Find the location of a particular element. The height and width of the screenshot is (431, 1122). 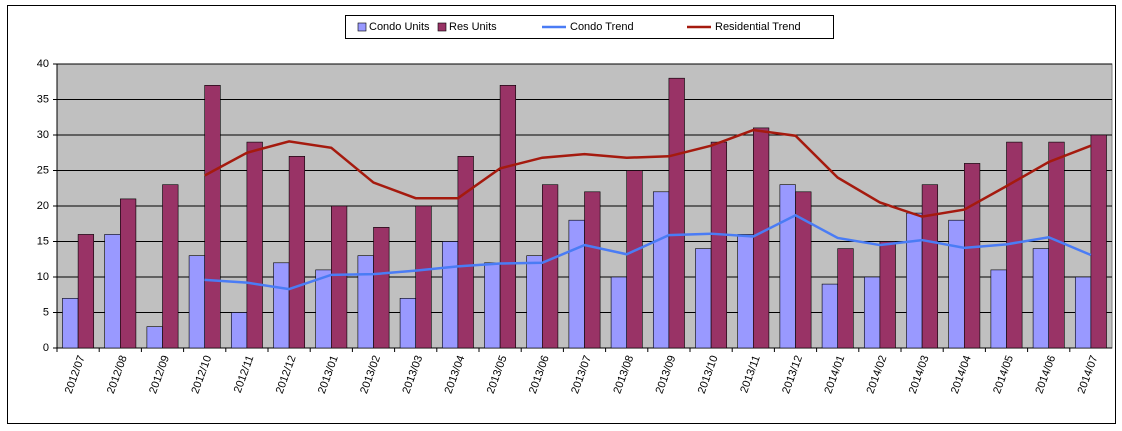

legend is located at coordinates (589, 27).